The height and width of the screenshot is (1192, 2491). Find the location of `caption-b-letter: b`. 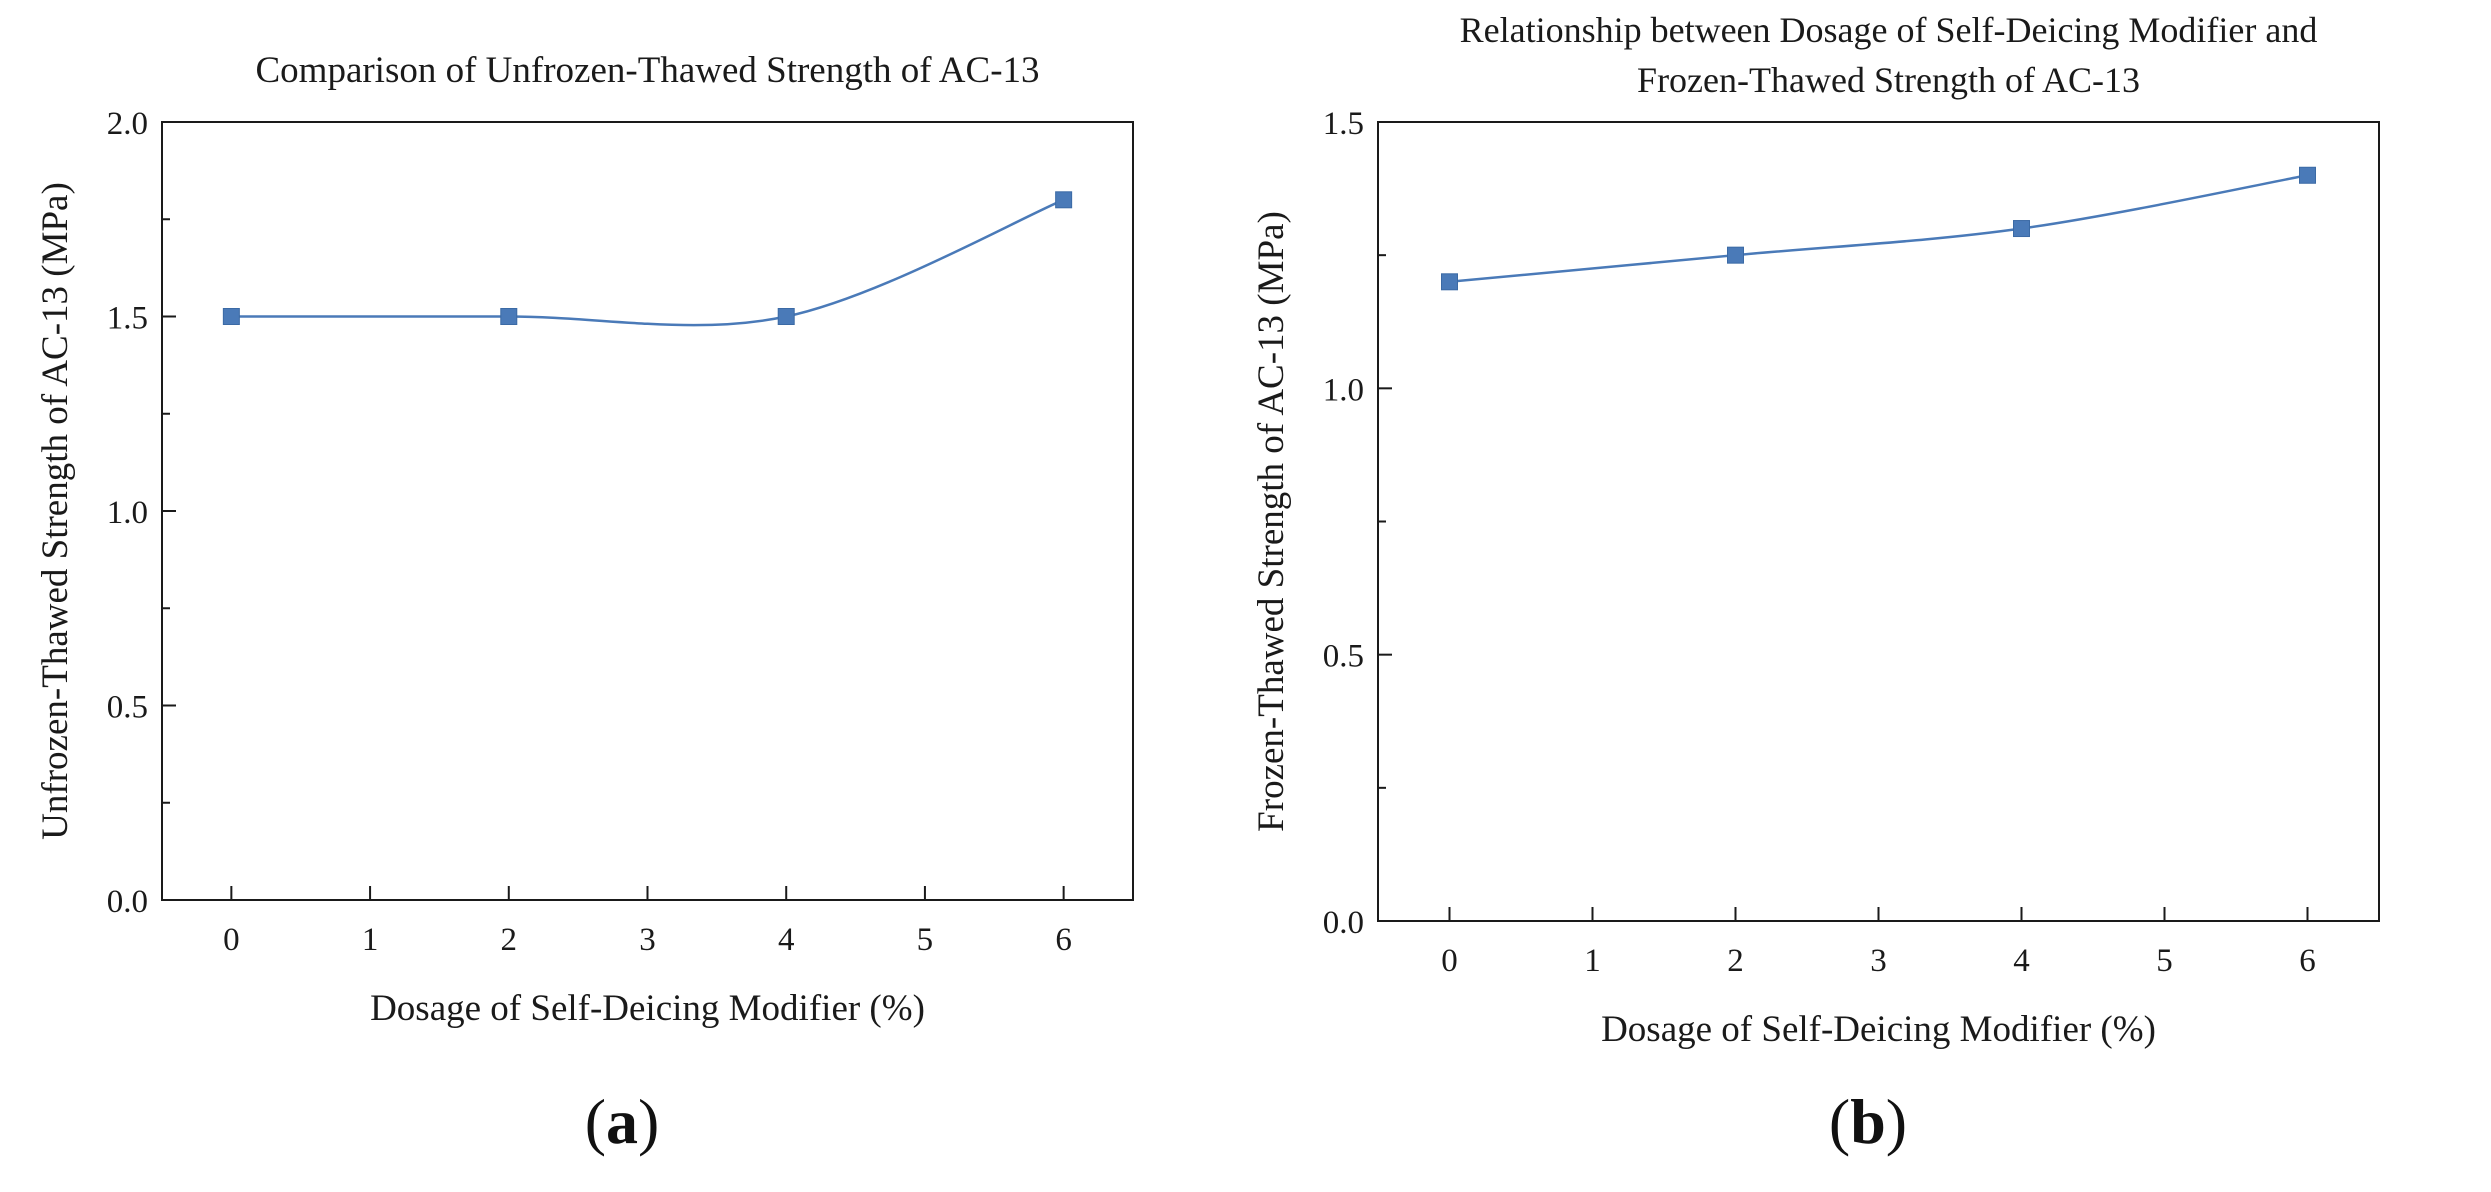

caption-b-letter: b is located at coordinates (1868, 1121).